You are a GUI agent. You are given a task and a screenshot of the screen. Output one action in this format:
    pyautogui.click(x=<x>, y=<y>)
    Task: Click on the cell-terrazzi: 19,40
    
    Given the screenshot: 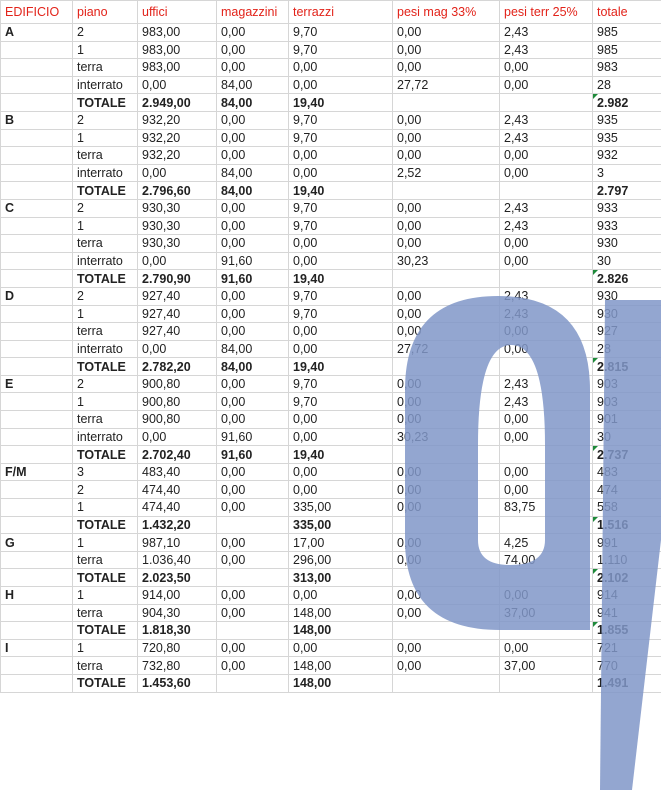 What is the action you would take?
    pyautogui.click(x=340, y=454)
    